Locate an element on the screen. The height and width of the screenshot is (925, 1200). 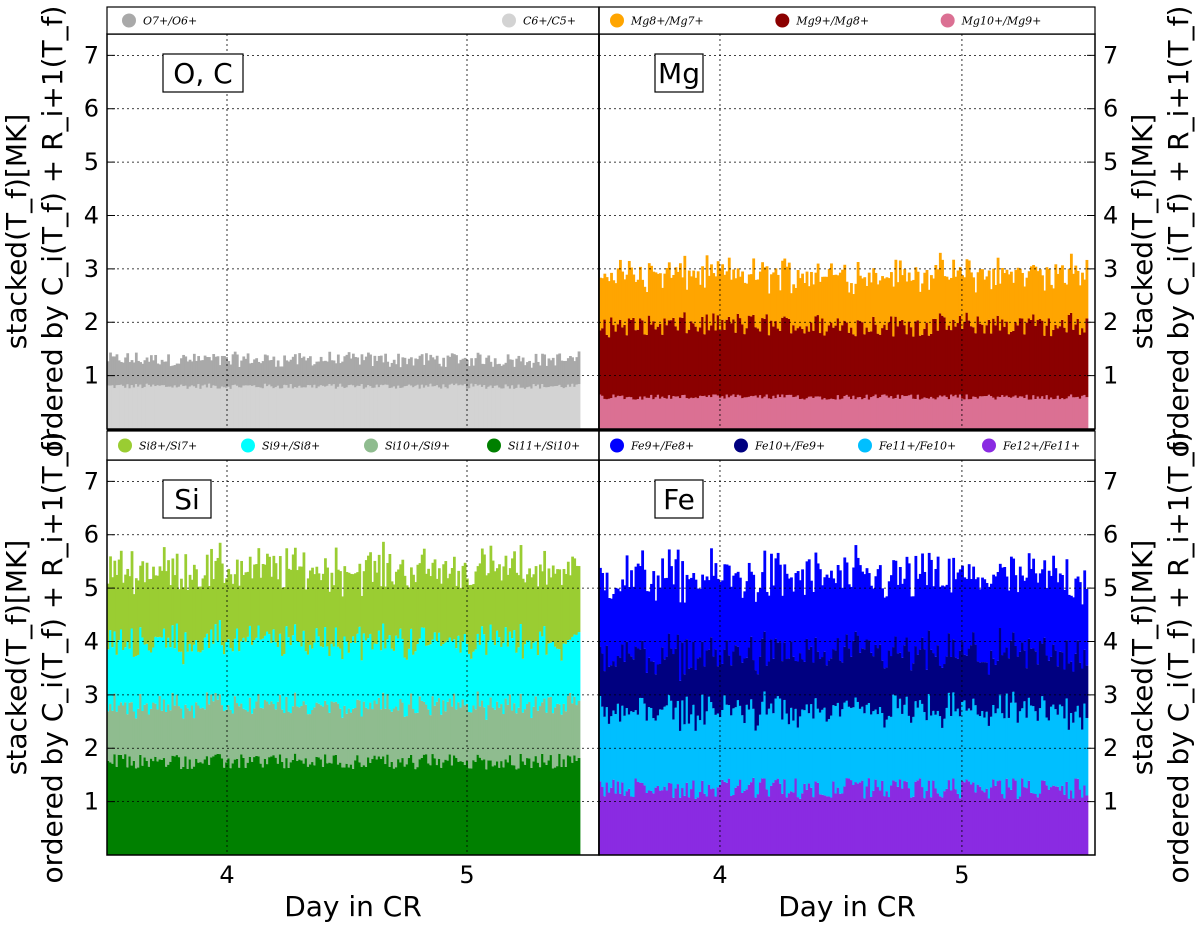
legend-label: Si11+/Si10+ is located at coordinates (544, 446).